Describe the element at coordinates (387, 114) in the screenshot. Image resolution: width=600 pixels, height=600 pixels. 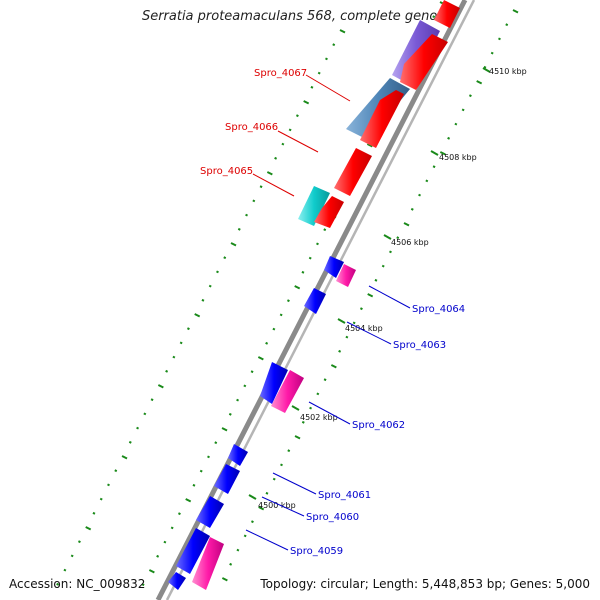
I see `forward-cds-track` at that location.